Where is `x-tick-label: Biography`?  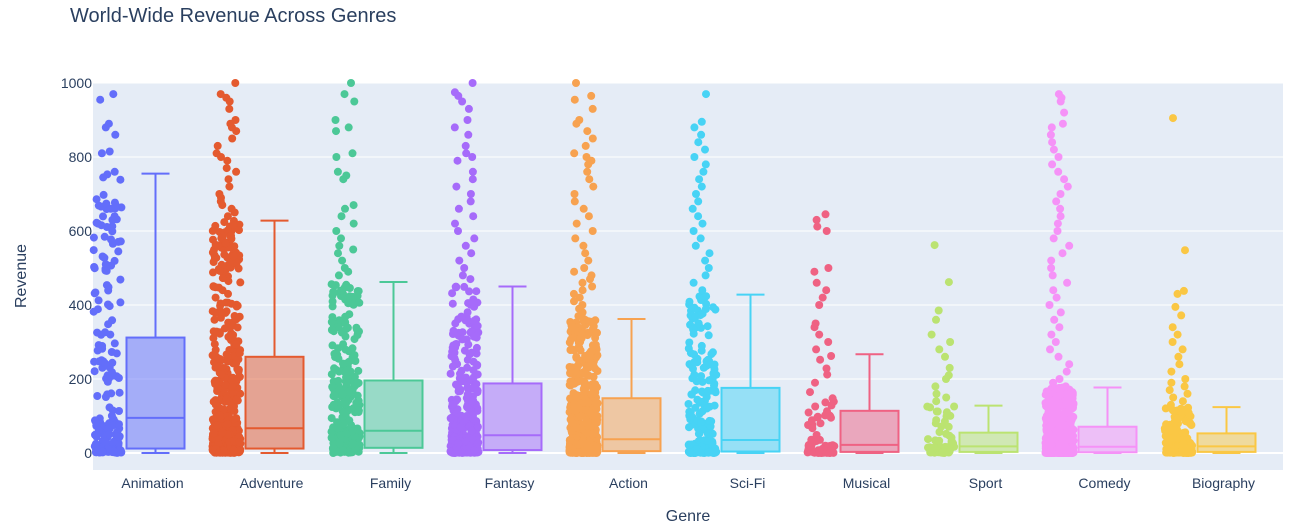 x-tick-label: Biography is located at coordinates (1223, 483).